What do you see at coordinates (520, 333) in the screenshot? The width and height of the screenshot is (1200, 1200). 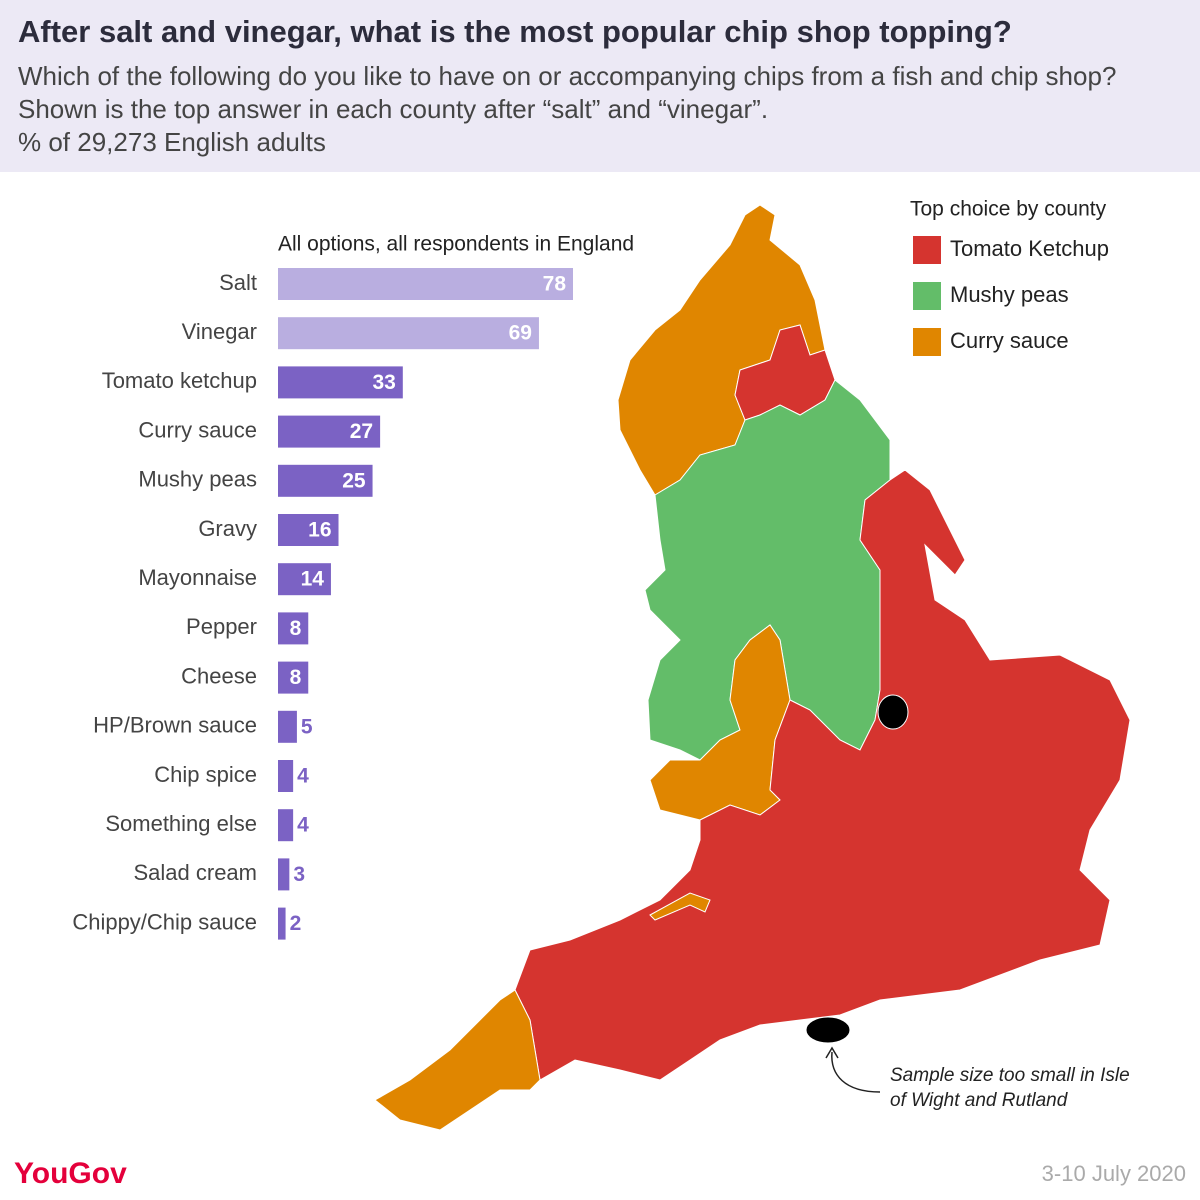 I see `value-label: 69` at bounding box center [520, 333].